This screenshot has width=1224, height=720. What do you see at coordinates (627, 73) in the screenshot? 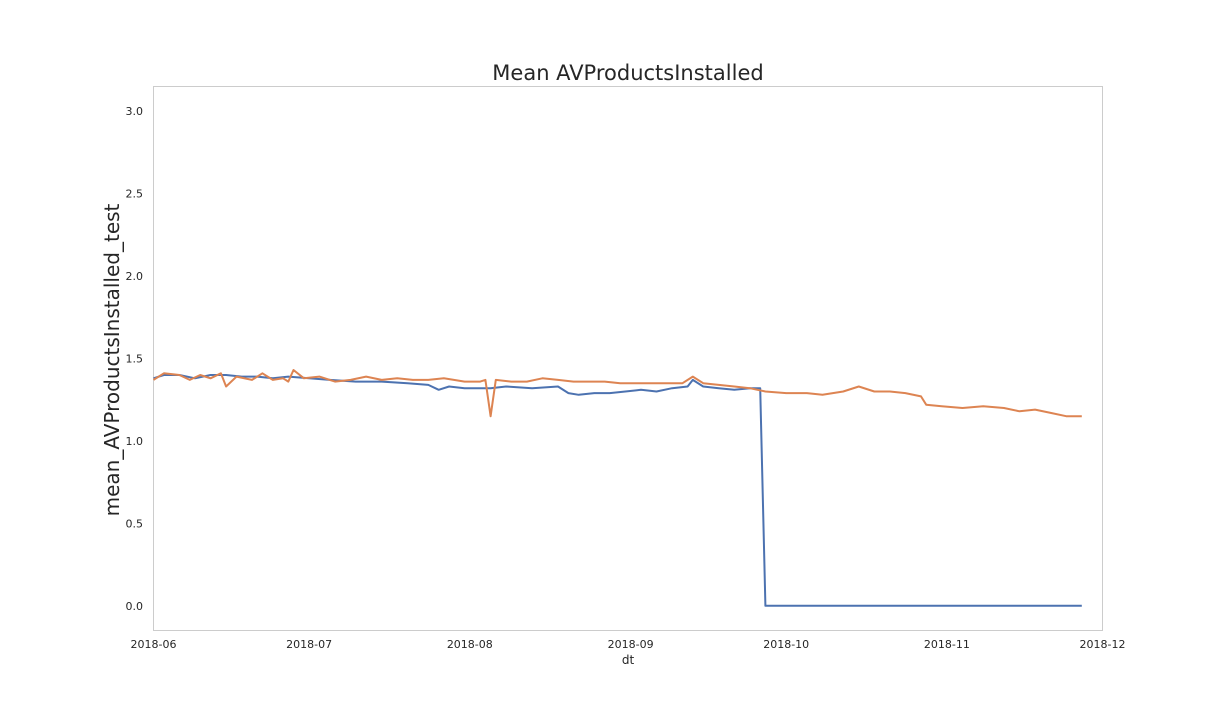
I see `chart-title: Mean AVProductsInstalled` at bounding box center [627, 73].